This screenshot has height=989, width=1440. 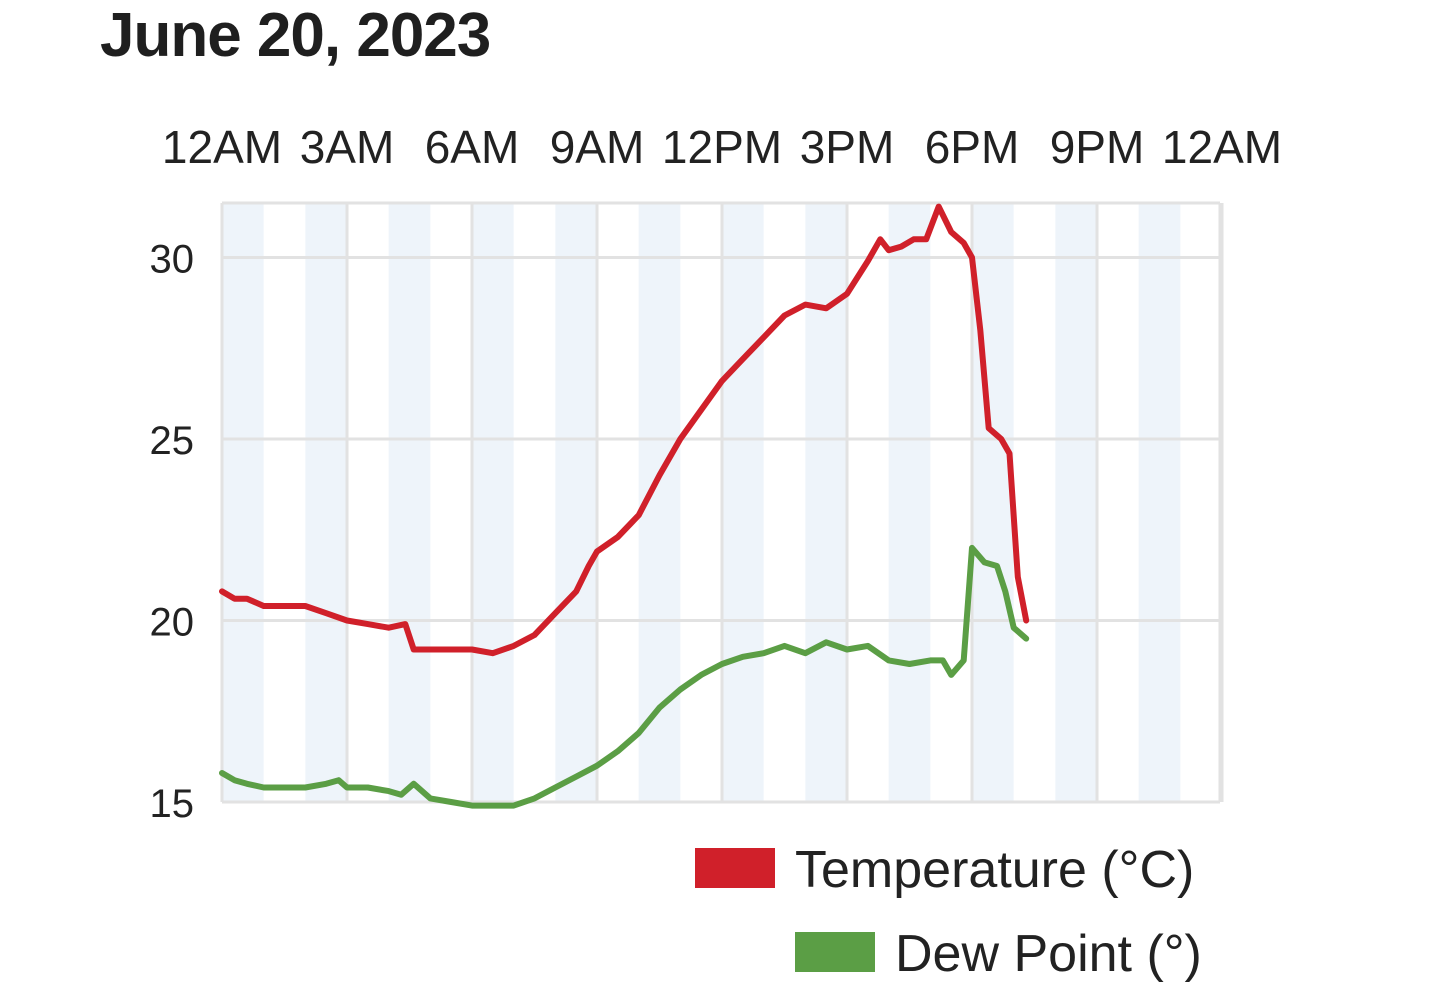 I want to click on y-tick-label: 25, so click(x=172, y=441).